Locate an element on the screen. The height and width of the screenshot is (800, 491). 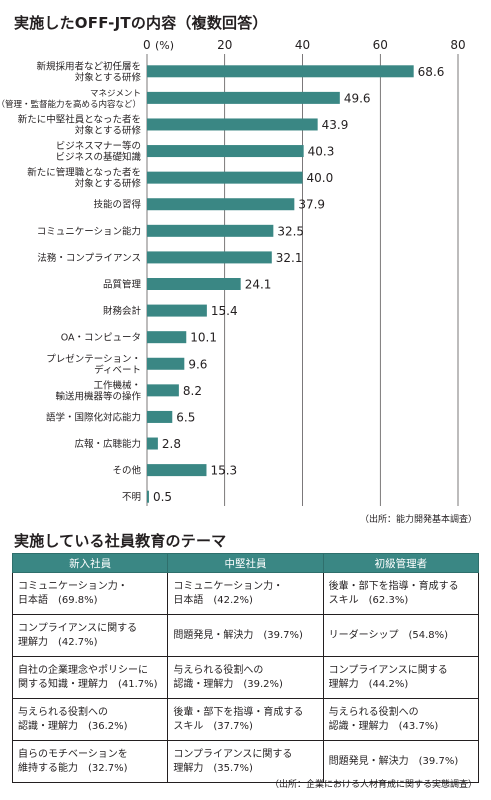
table-cell: コミュニケーション力・ 日本語 (69.8%) is located at coordinates (90, 593).